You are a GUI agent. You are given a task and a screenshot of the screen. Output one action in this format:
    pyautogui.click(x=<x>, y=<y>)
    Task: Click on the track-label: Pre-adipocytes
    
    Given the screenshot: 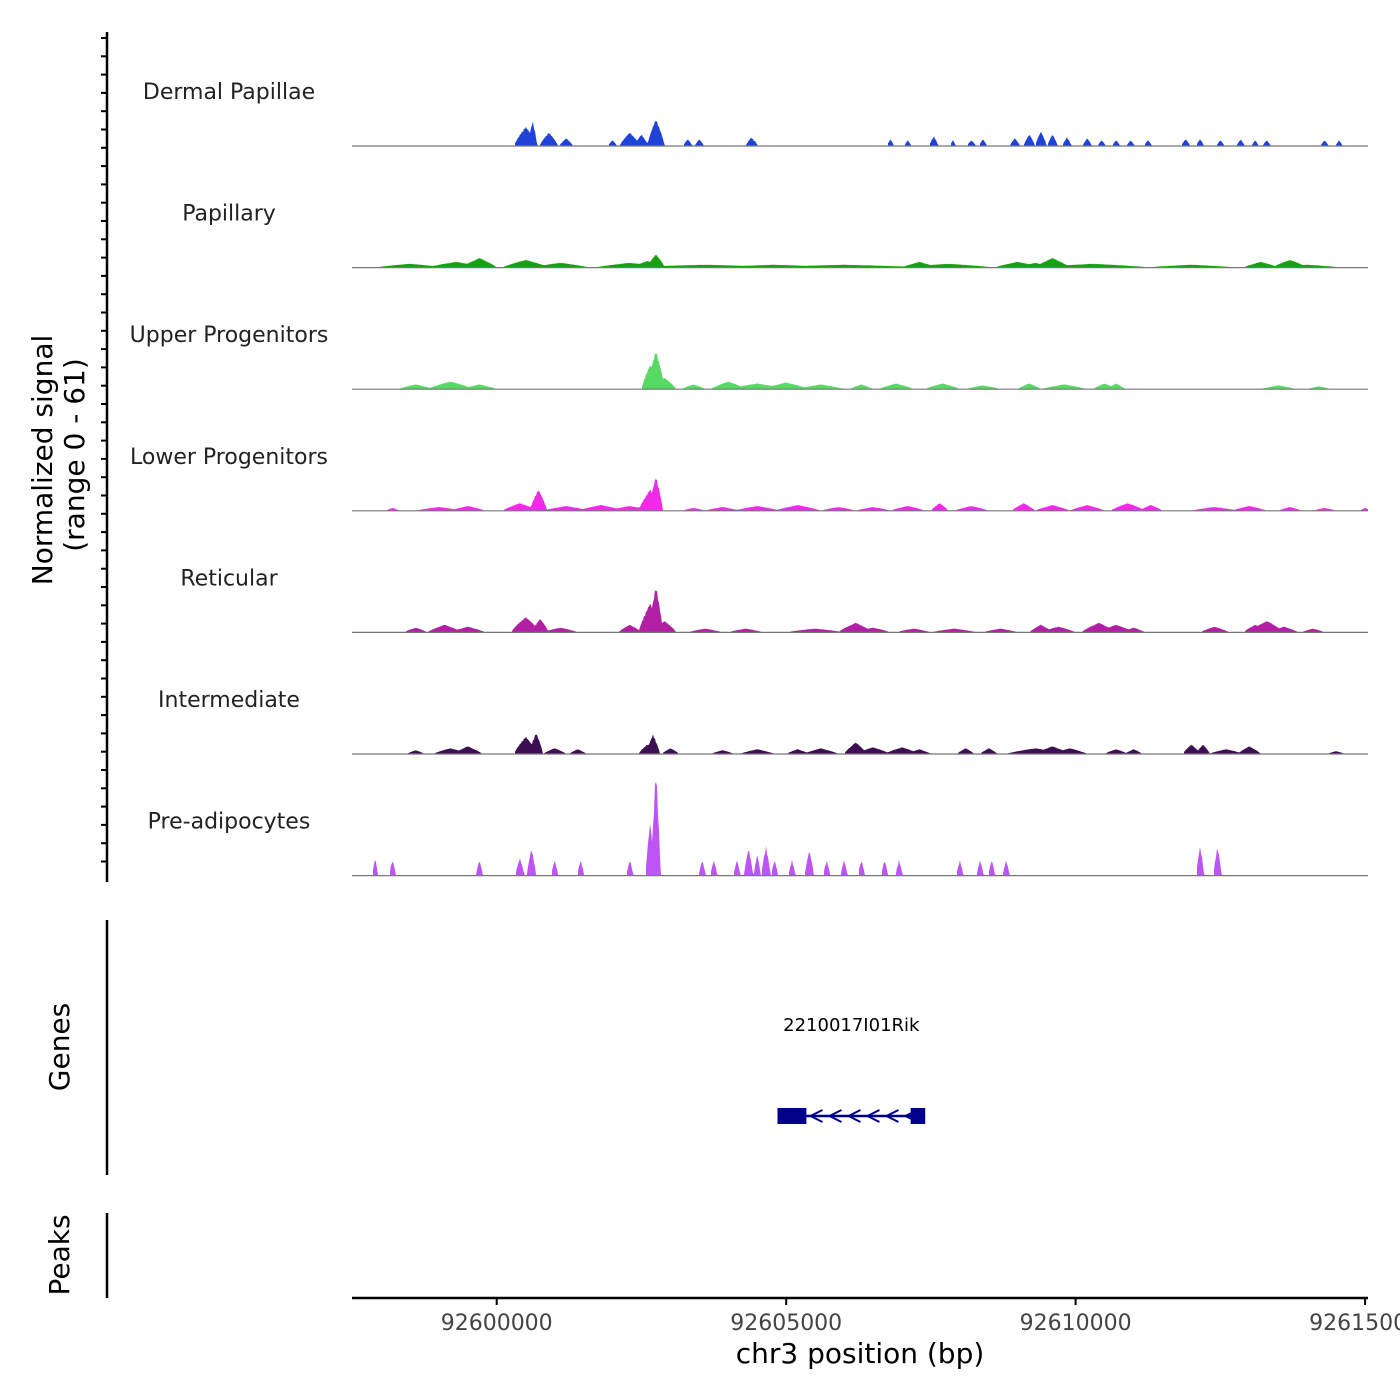 What is the action you would take?
    pyautogui.click(x=229, y=822)
    